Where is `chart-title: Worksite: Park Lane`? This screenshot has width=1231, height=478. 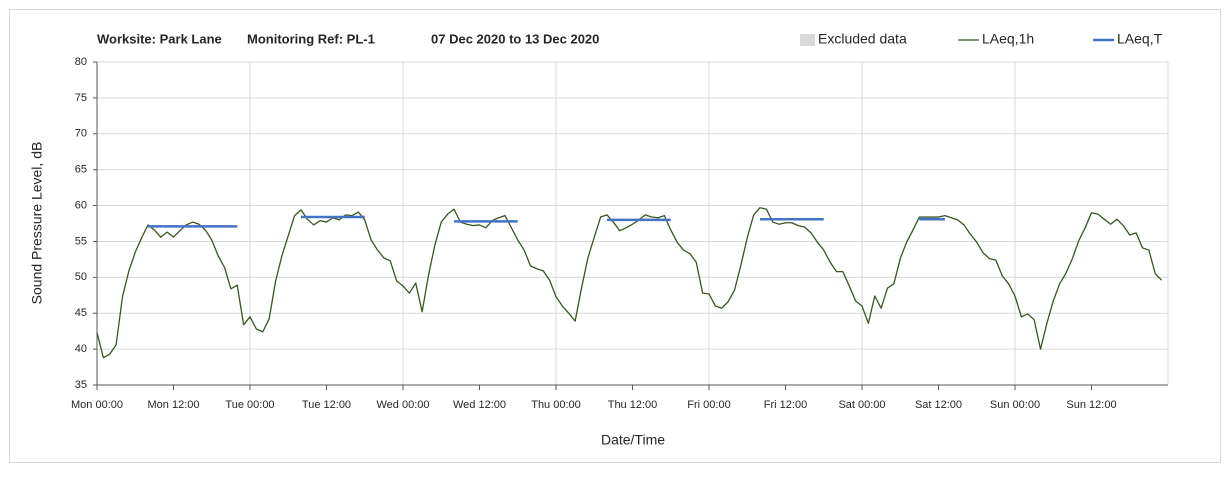
chart-title: Worksite: Park Lane is located at coordinates (159, 38).